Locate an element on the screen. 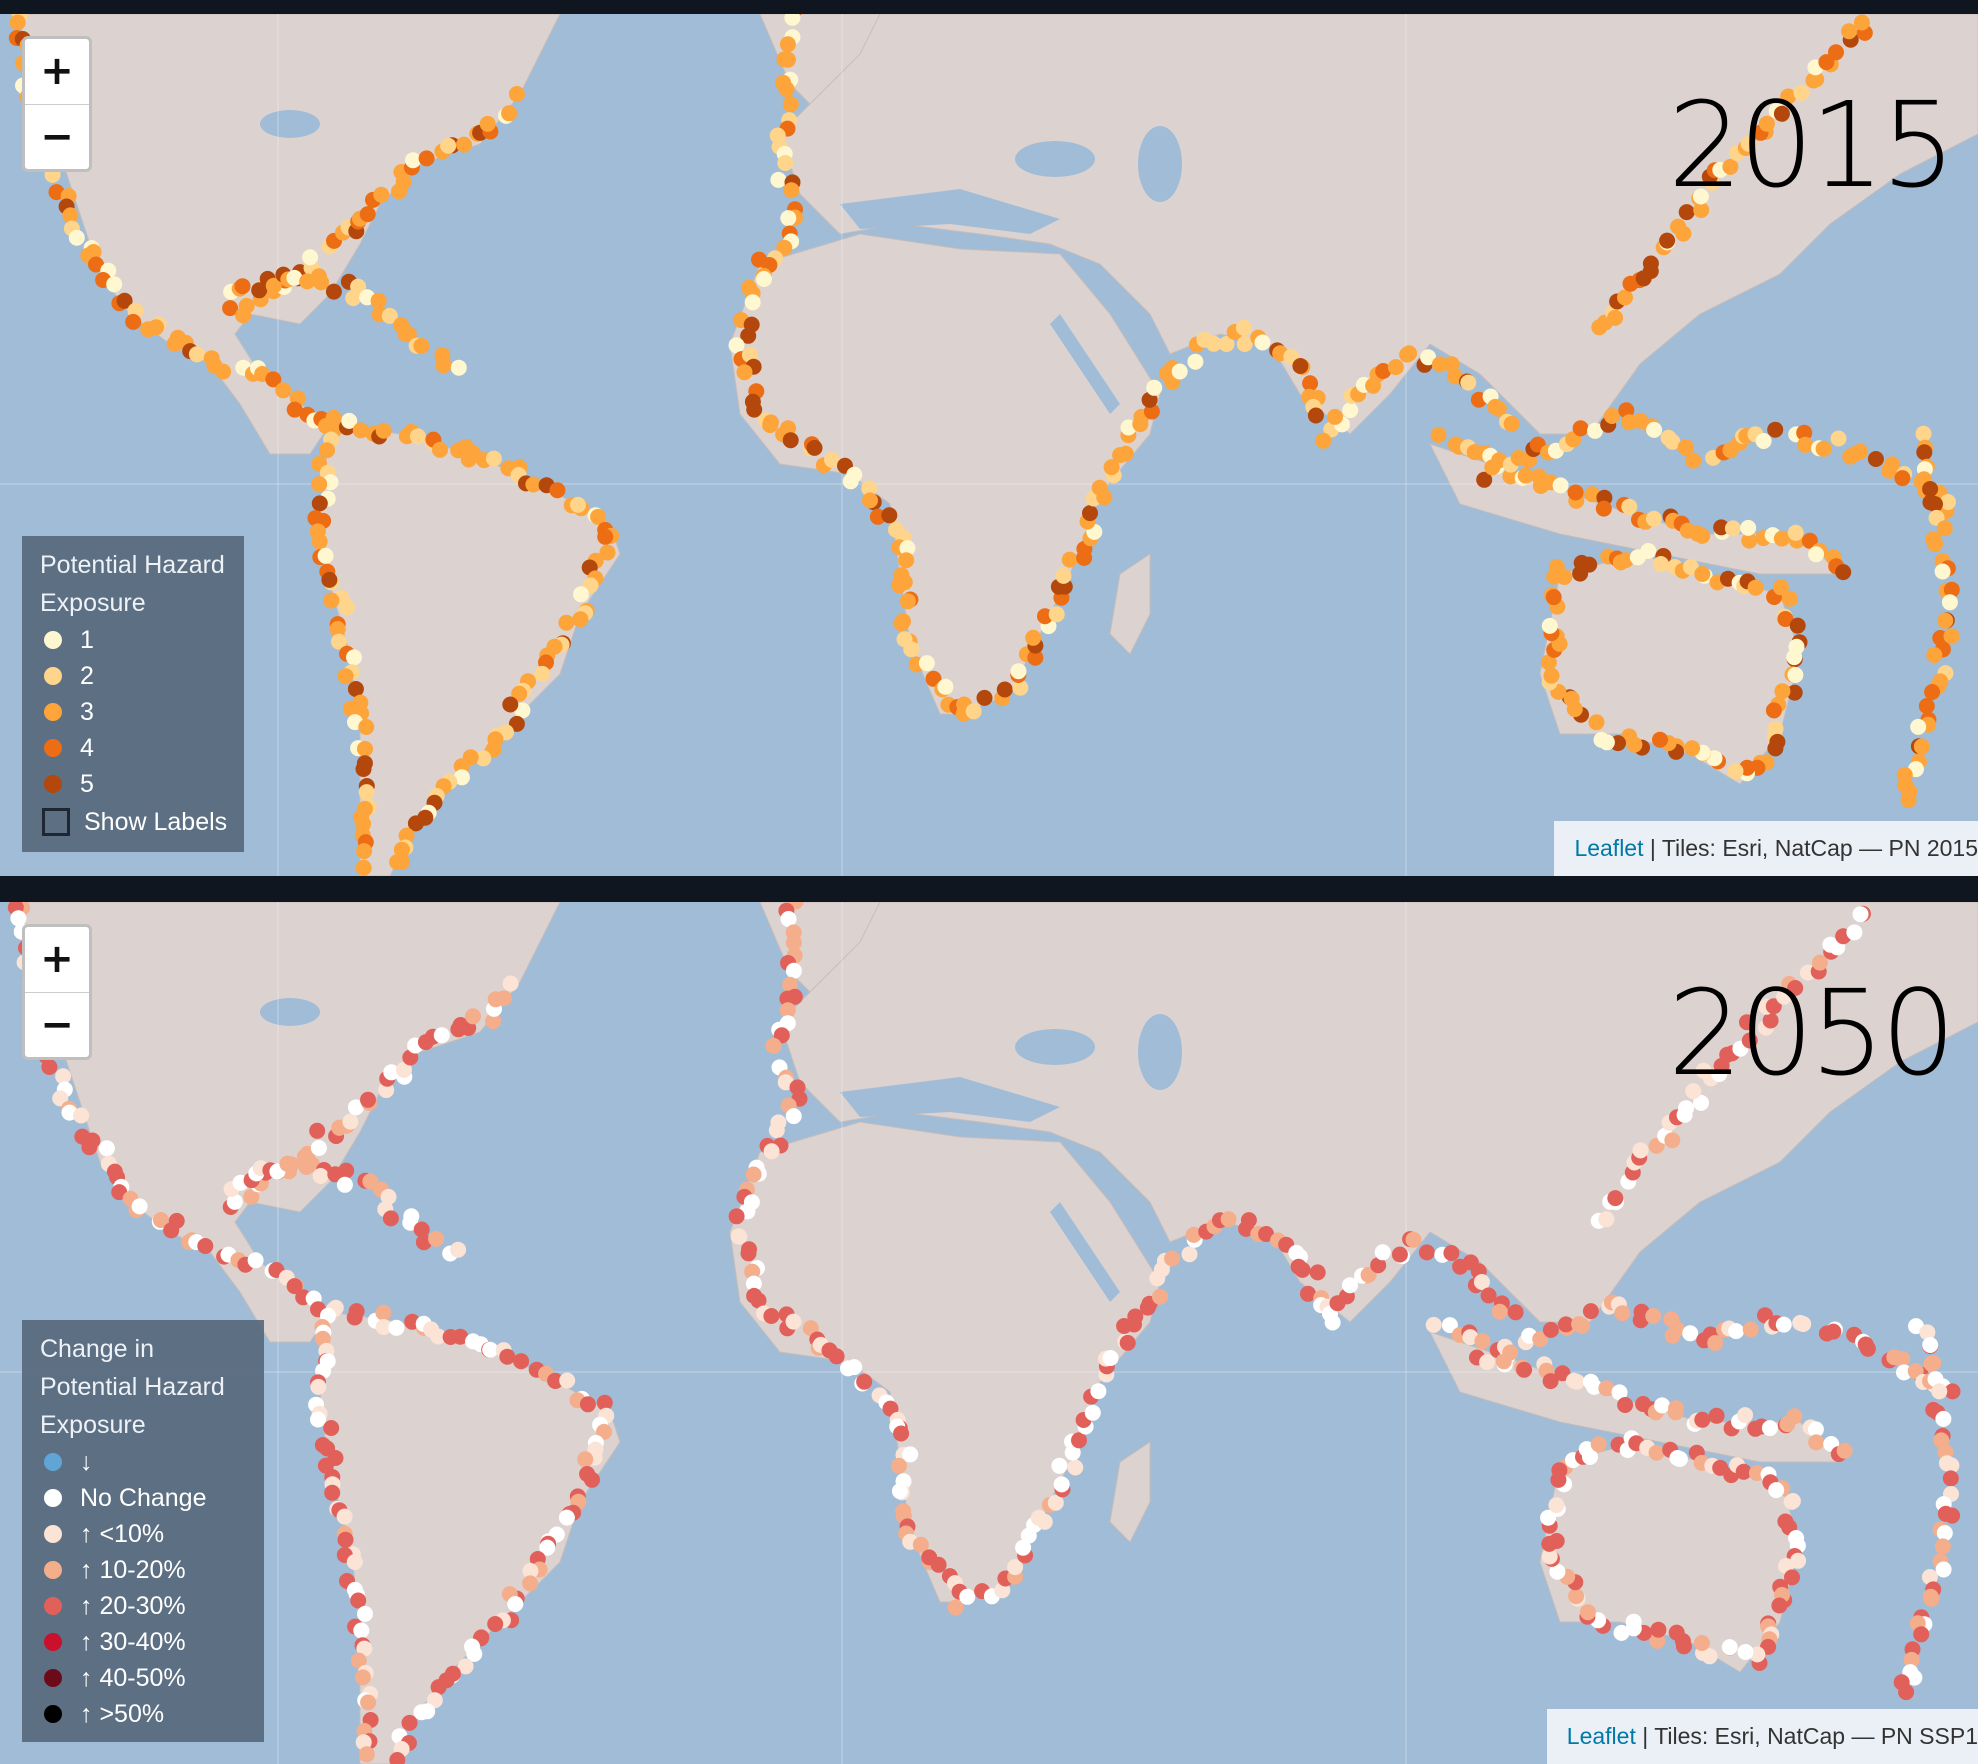 The image size is (1978, 1764). checkbox is located at coordinates (56, 822).